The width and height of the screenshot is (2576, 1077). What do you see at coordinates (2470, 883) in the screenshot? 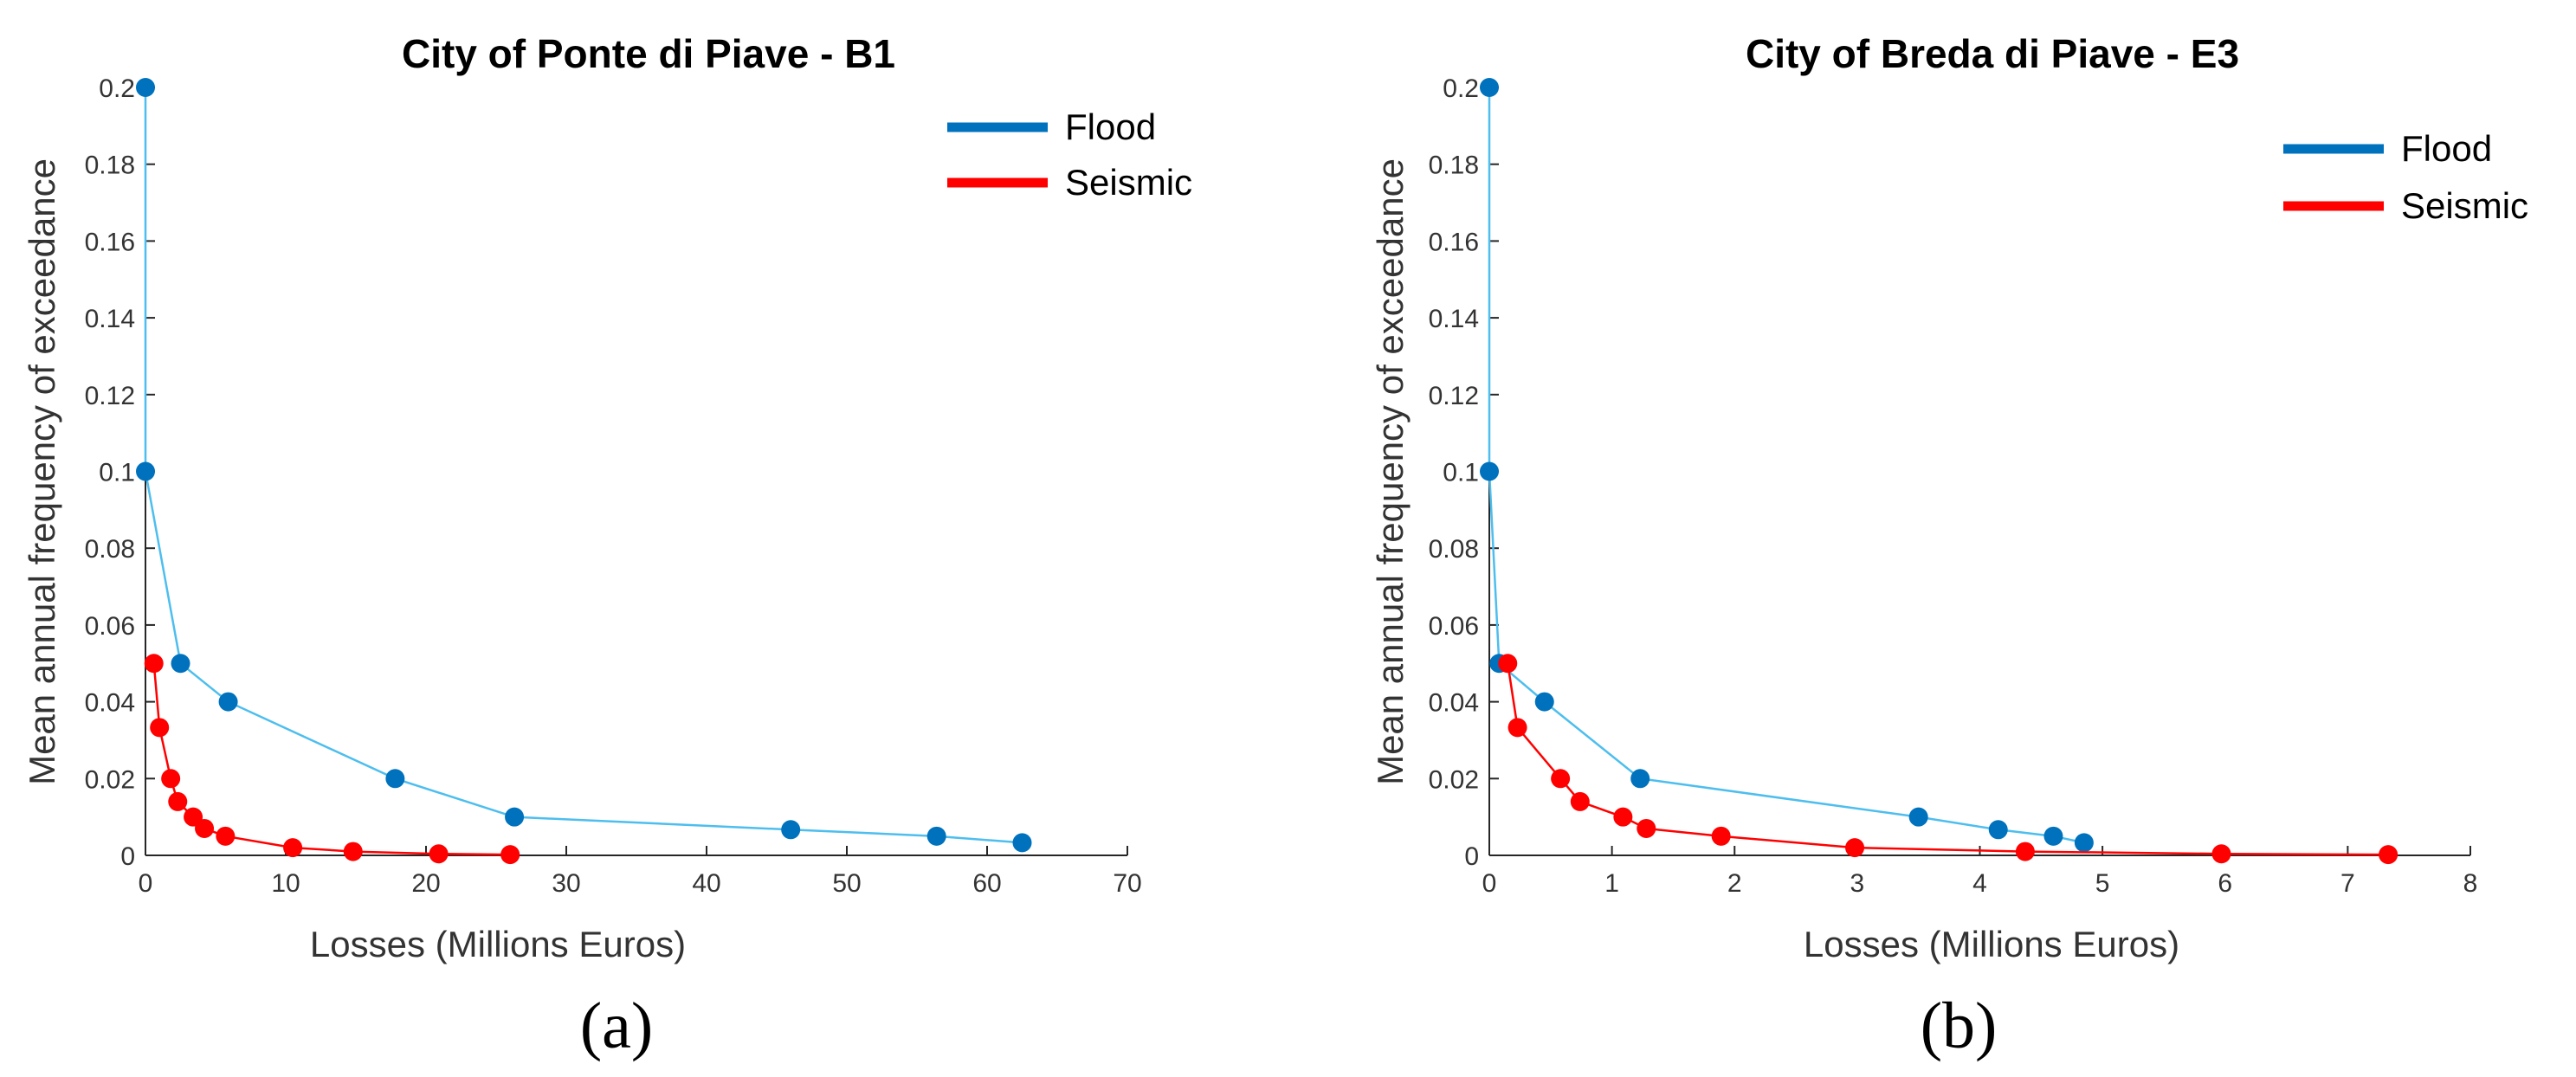
I see `chart-b-x-tick-label: 8` at bounding box center [2470, 883].